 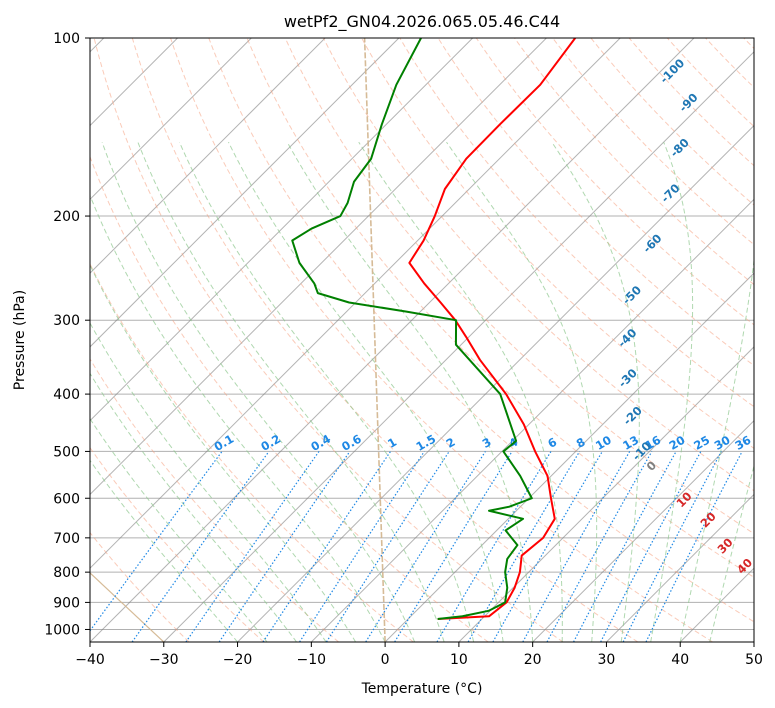 I want to click on y-tick-label: 700, so click(x=66, y=539).